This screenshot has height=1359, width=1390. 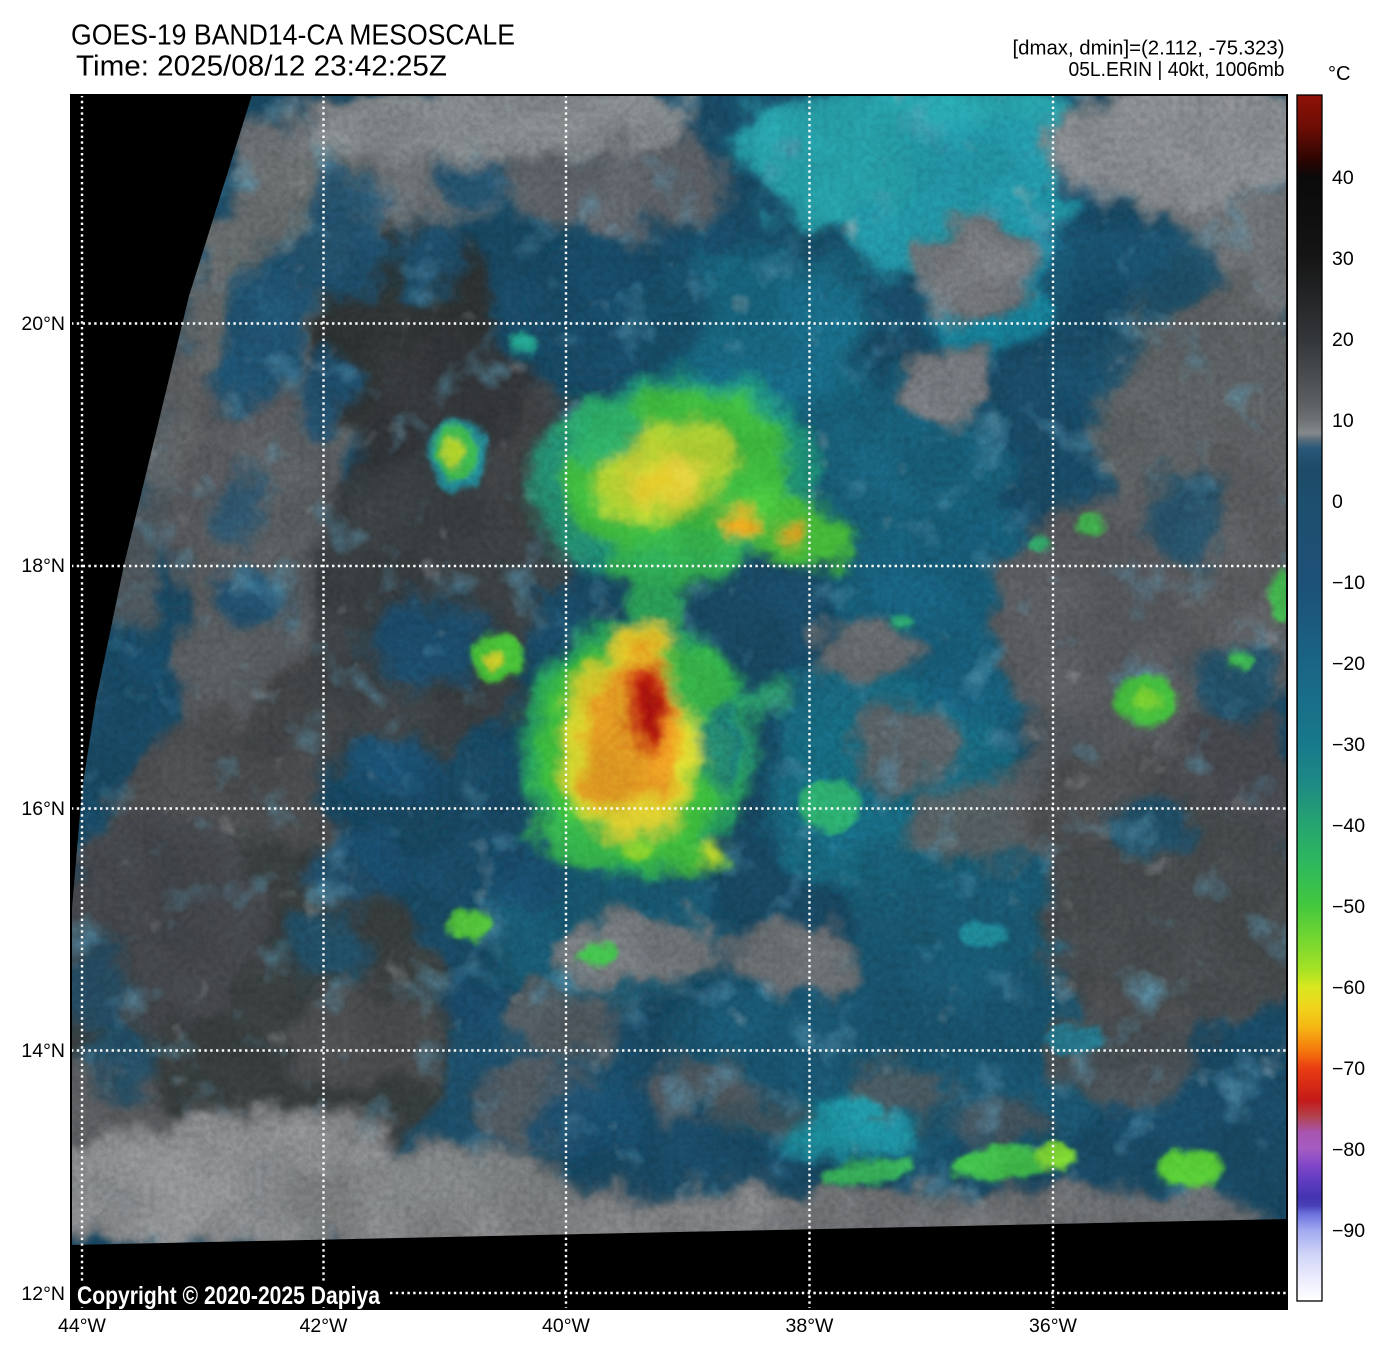 I want to click on svg-text: −70, so click(x=1348, y=1069).